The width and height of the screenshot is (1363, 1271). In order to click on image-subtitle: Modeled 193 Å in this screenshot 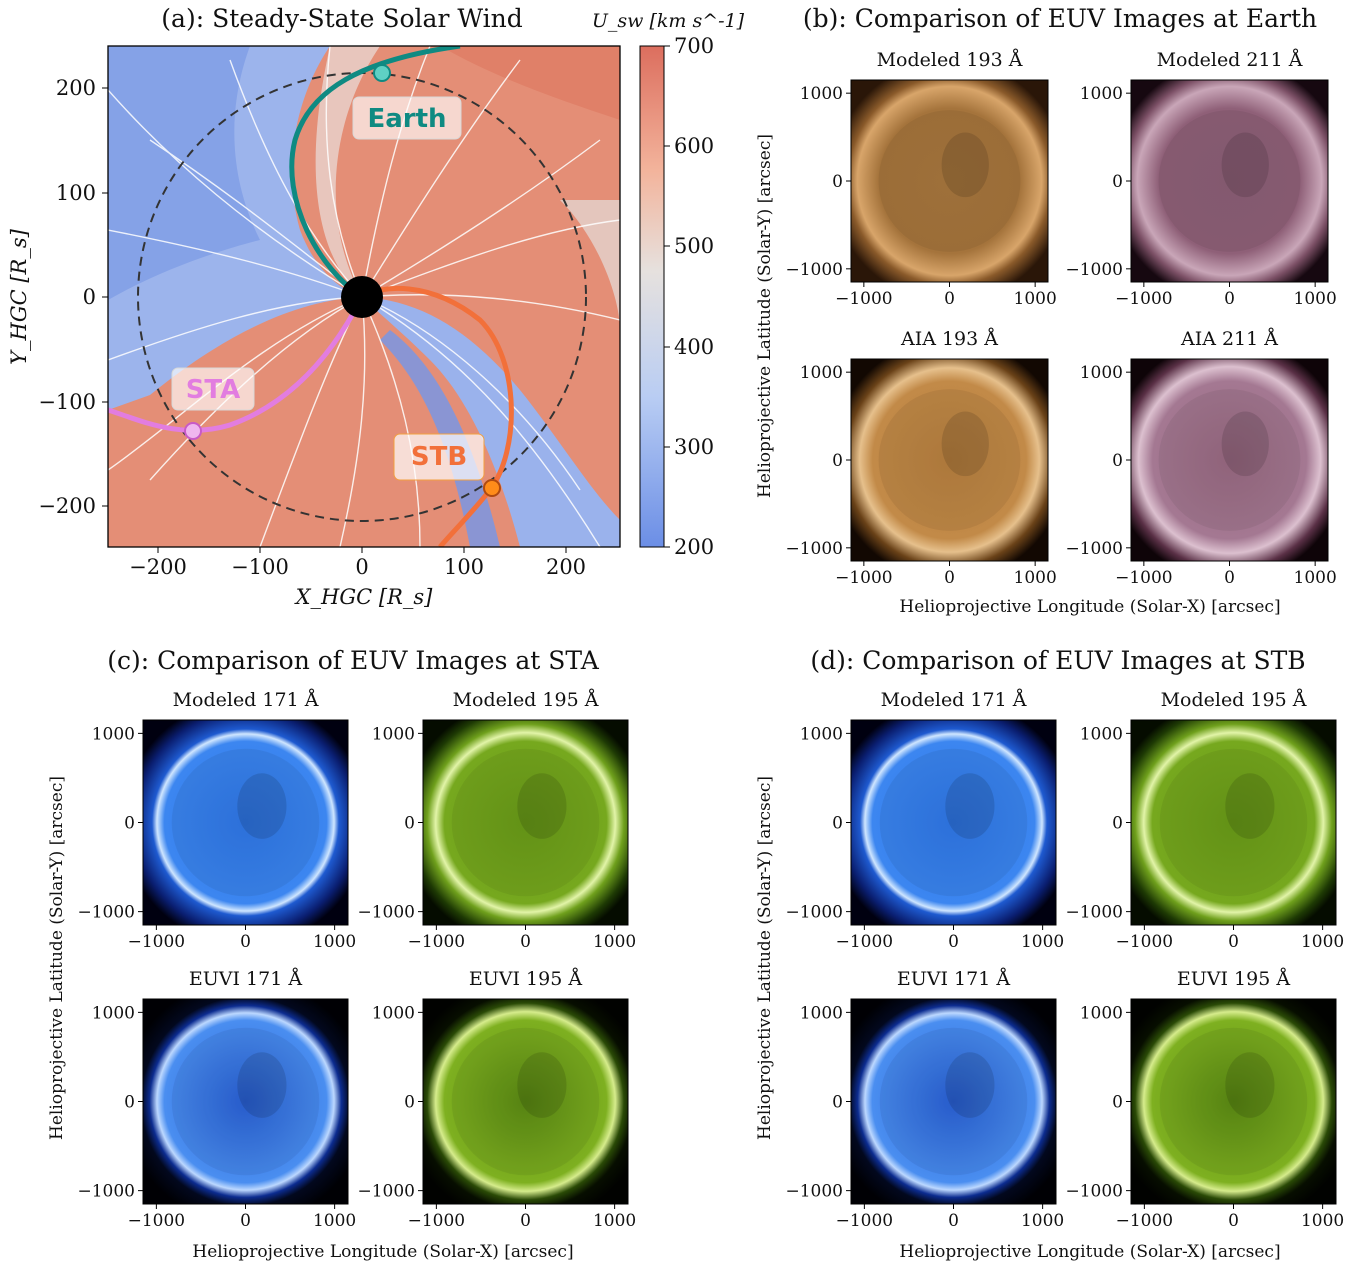, I will do `click(950, 60)`.